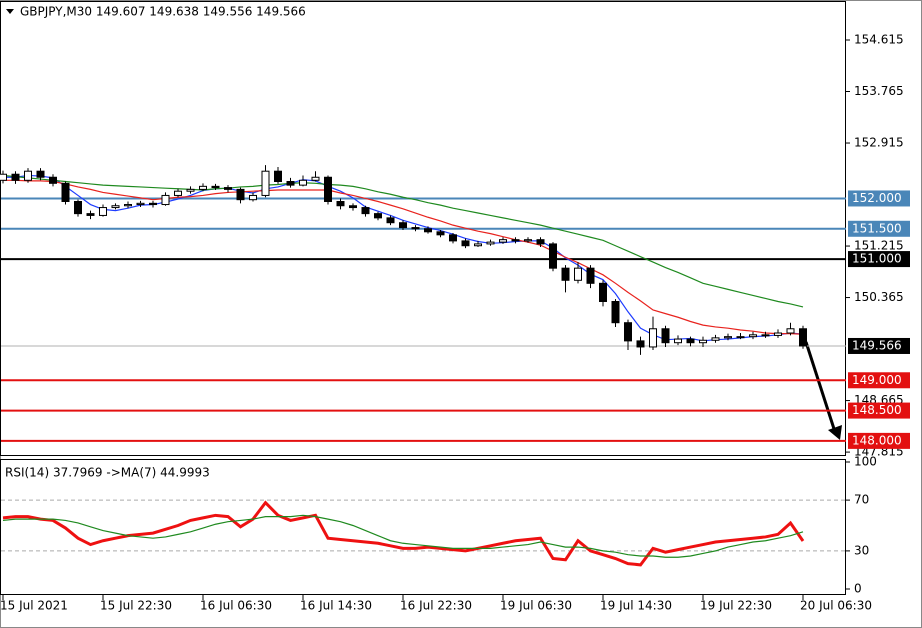  What do you see at coordinates (879, 246) in the screenshot?
I see `y-tick-label: 151.215` at bounding box center [879, 246].